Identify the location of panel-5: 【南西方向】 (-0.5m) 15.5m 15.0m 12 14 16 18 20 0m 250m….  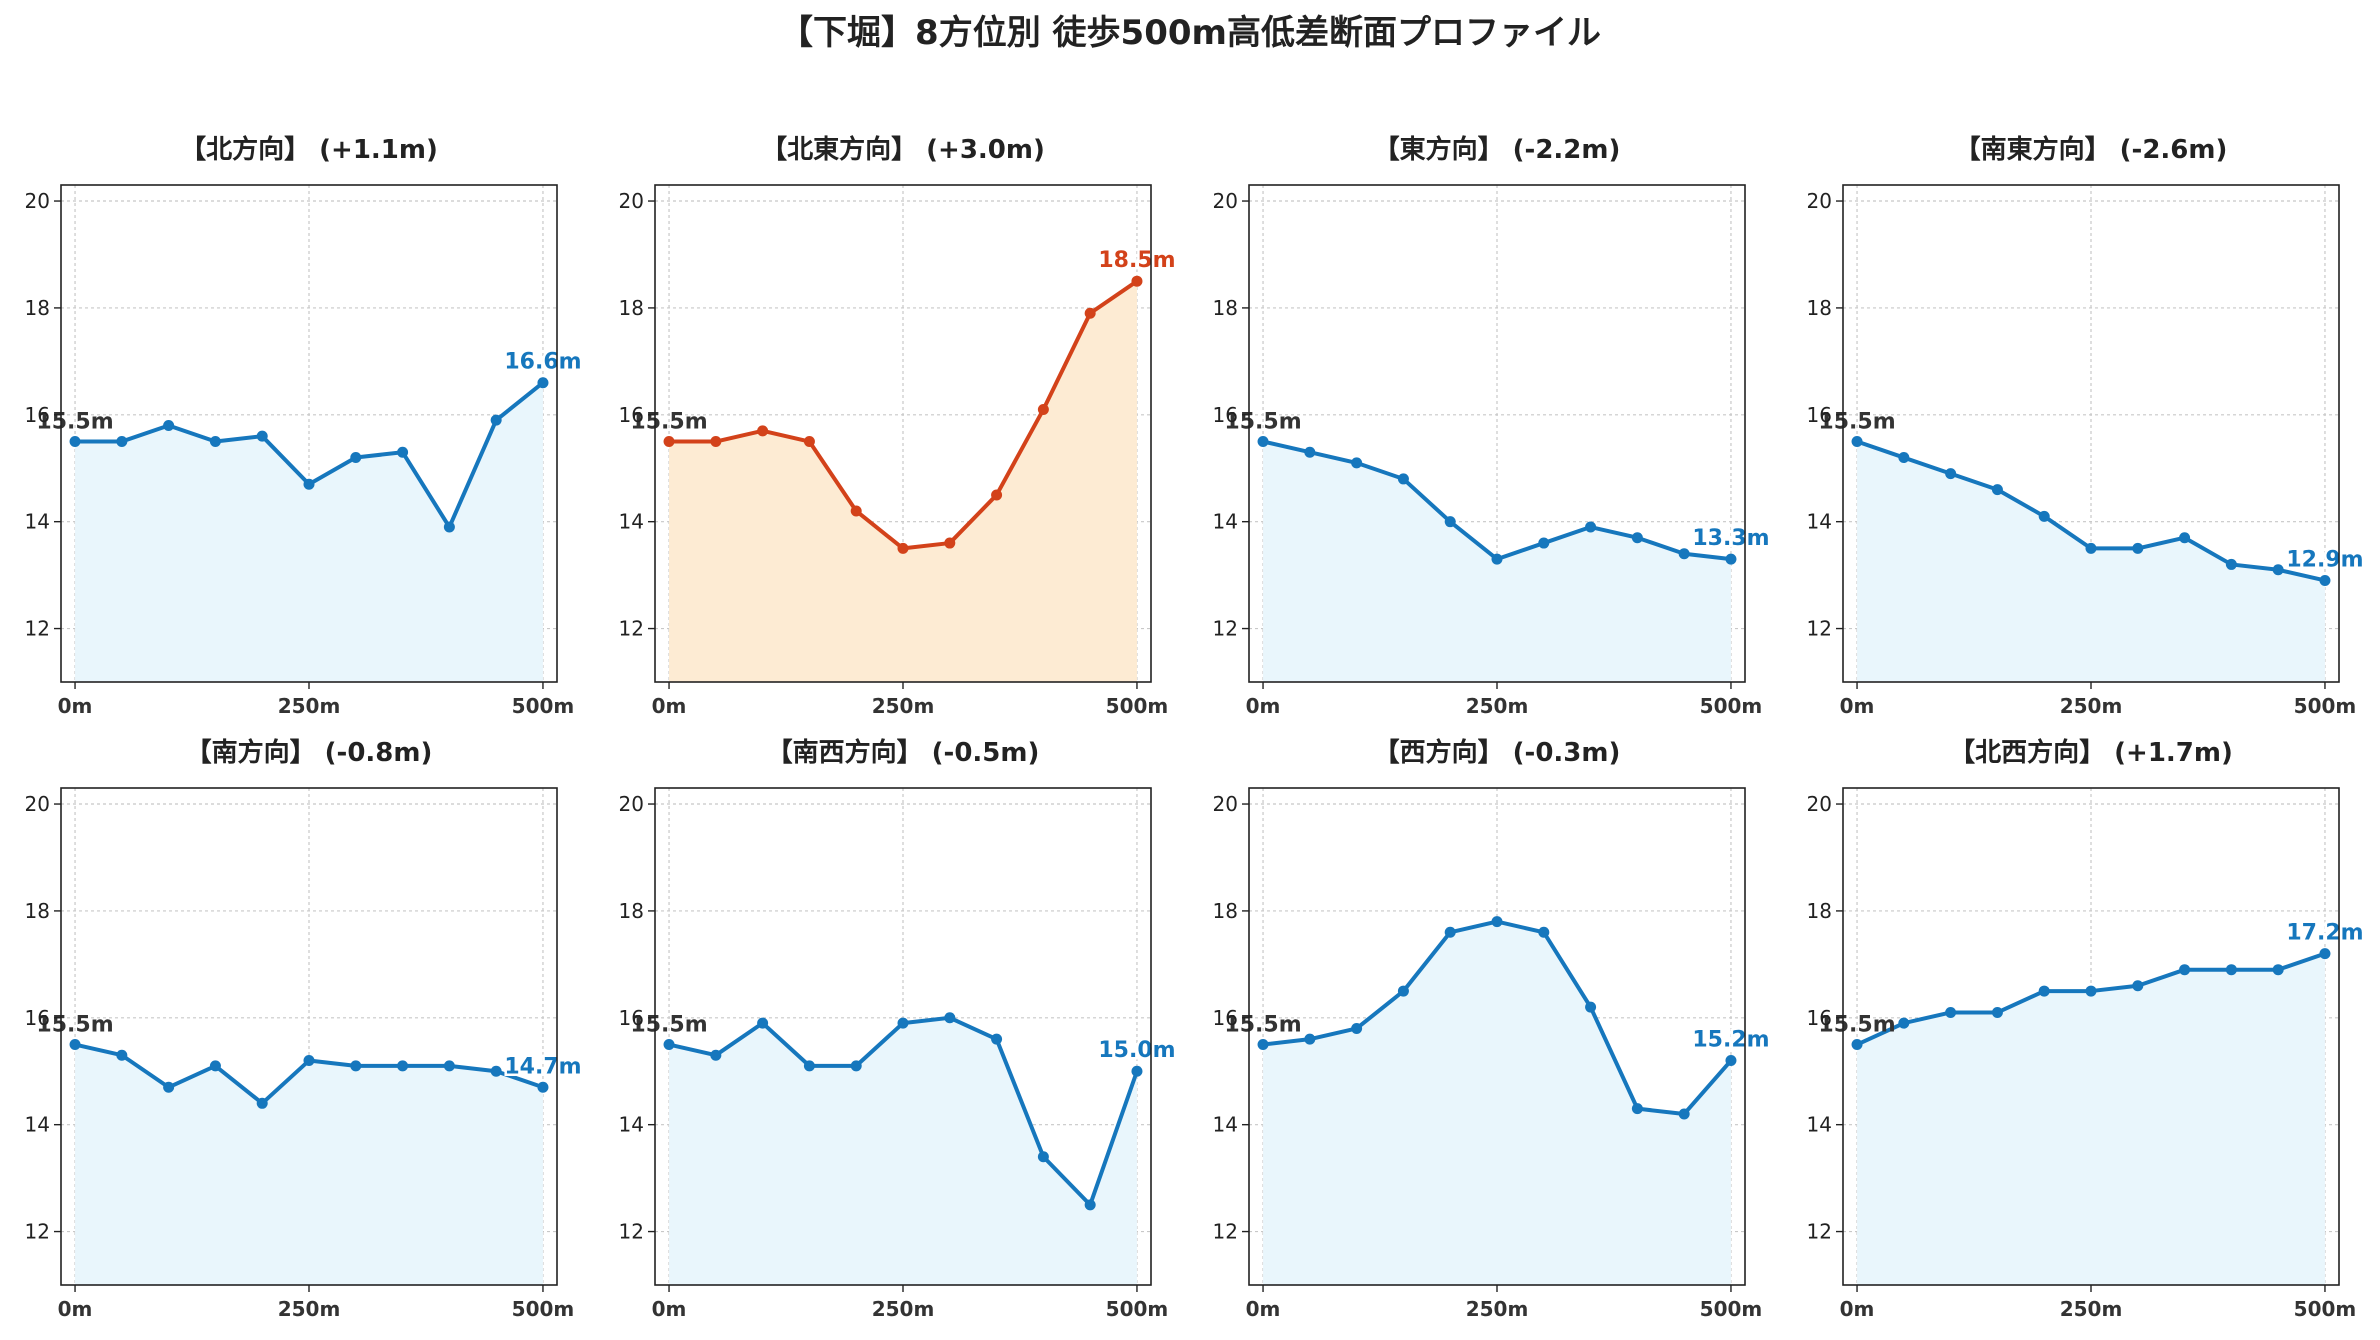
(899, 1029).